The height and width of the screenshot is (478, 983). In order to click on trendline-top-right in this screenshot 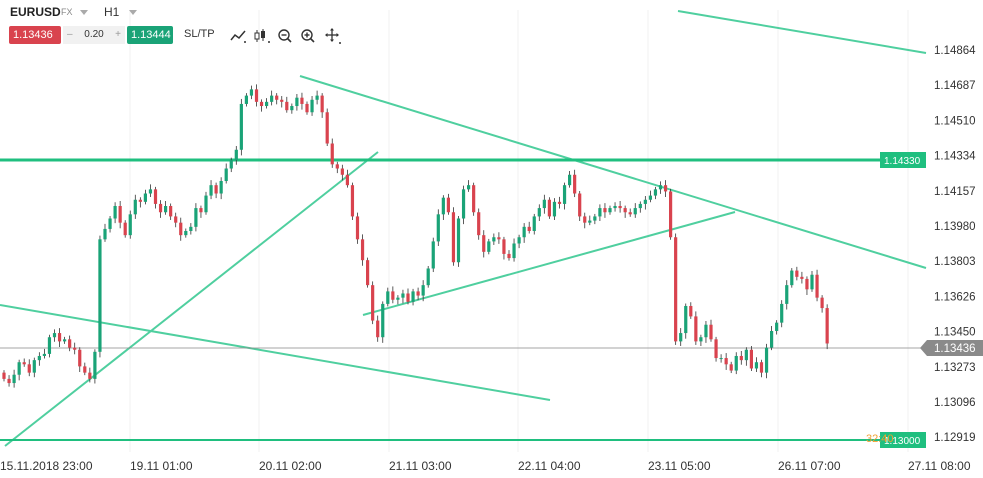, I will do `click(802, 32)`.